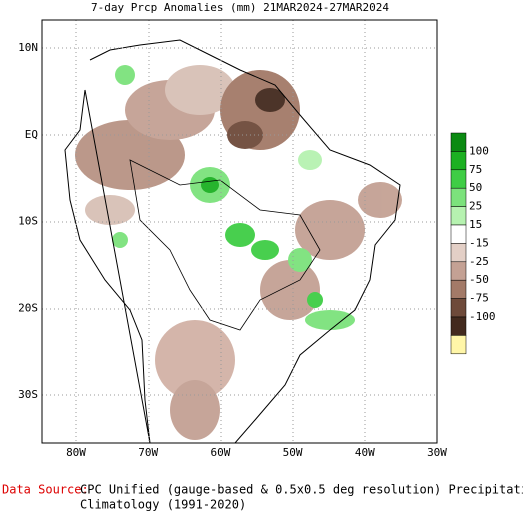 This screenshot has height=511, width=523. What do you see at coordinates (479, 279) in the screenshot?
I see `legend-label: -50` at bounding box center [479, 279].